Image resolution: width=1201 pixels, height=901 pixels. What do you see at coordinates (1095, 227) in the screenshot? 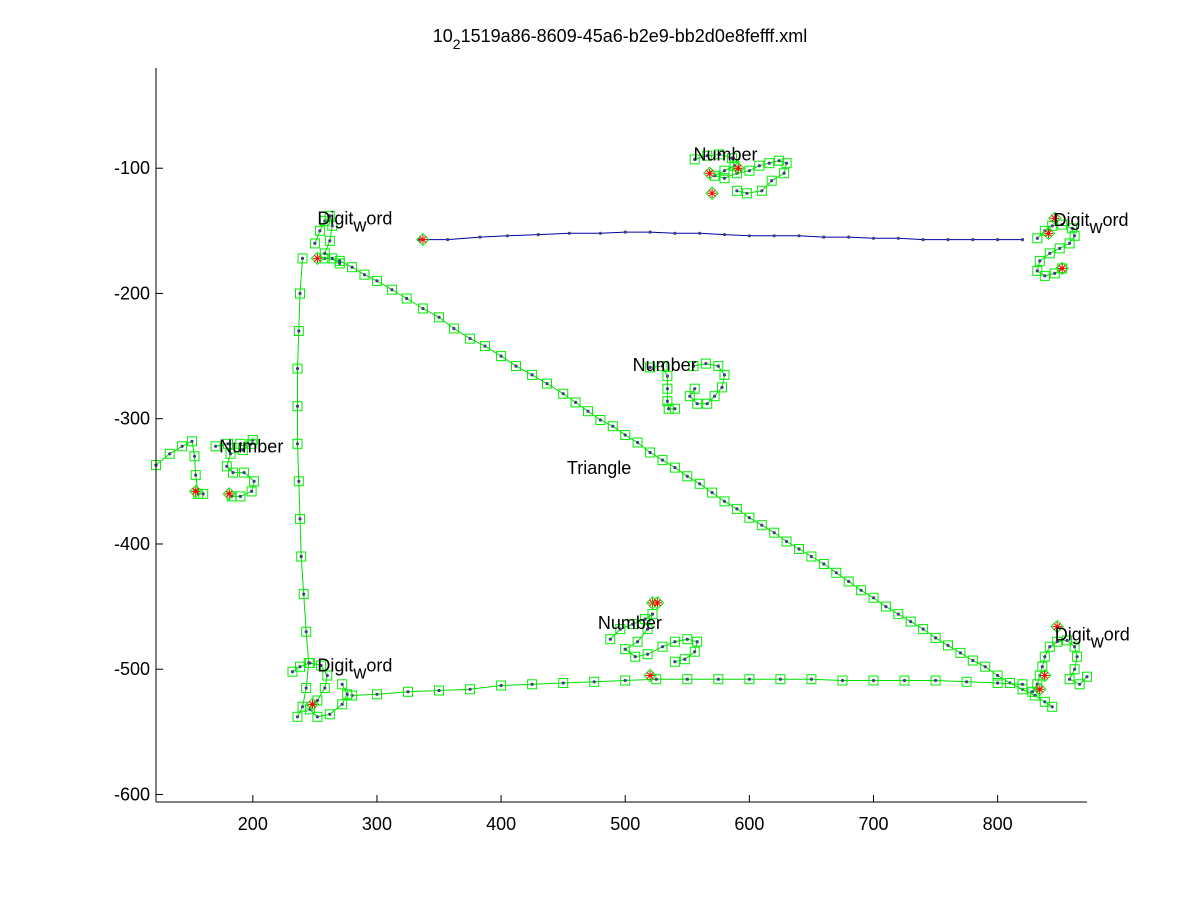
I see `annotation-subscript: w` at bounding box center [1095, 227].